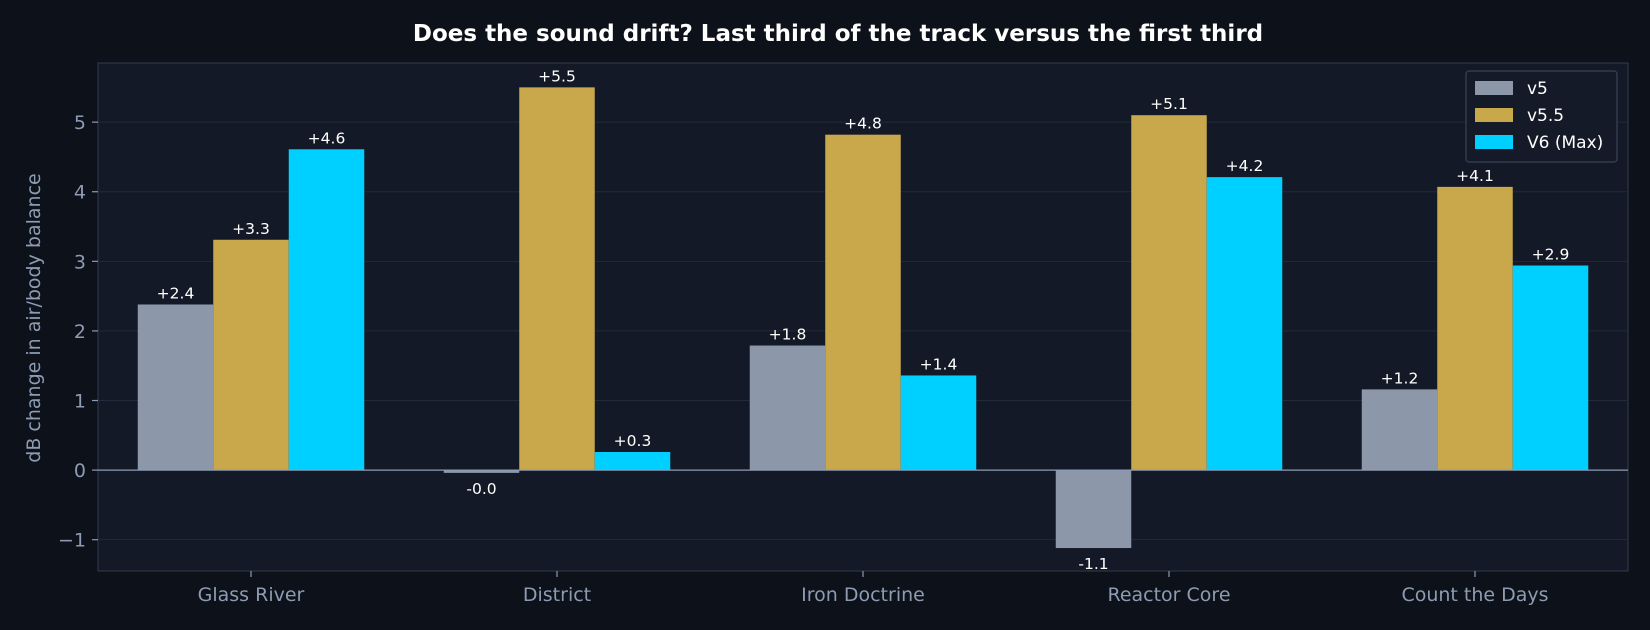 This screenshot has width=1650, height=630. I want to click on y-tick-label: 2, so click(80, 332).